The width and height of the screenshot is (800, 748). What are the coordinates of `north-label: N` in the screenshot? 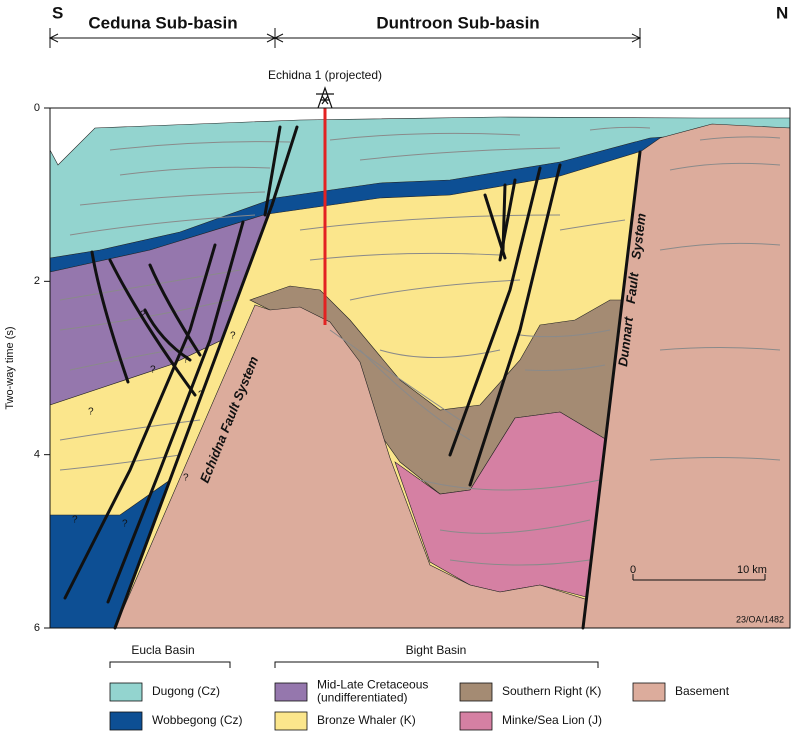 It's located at (782, 12).